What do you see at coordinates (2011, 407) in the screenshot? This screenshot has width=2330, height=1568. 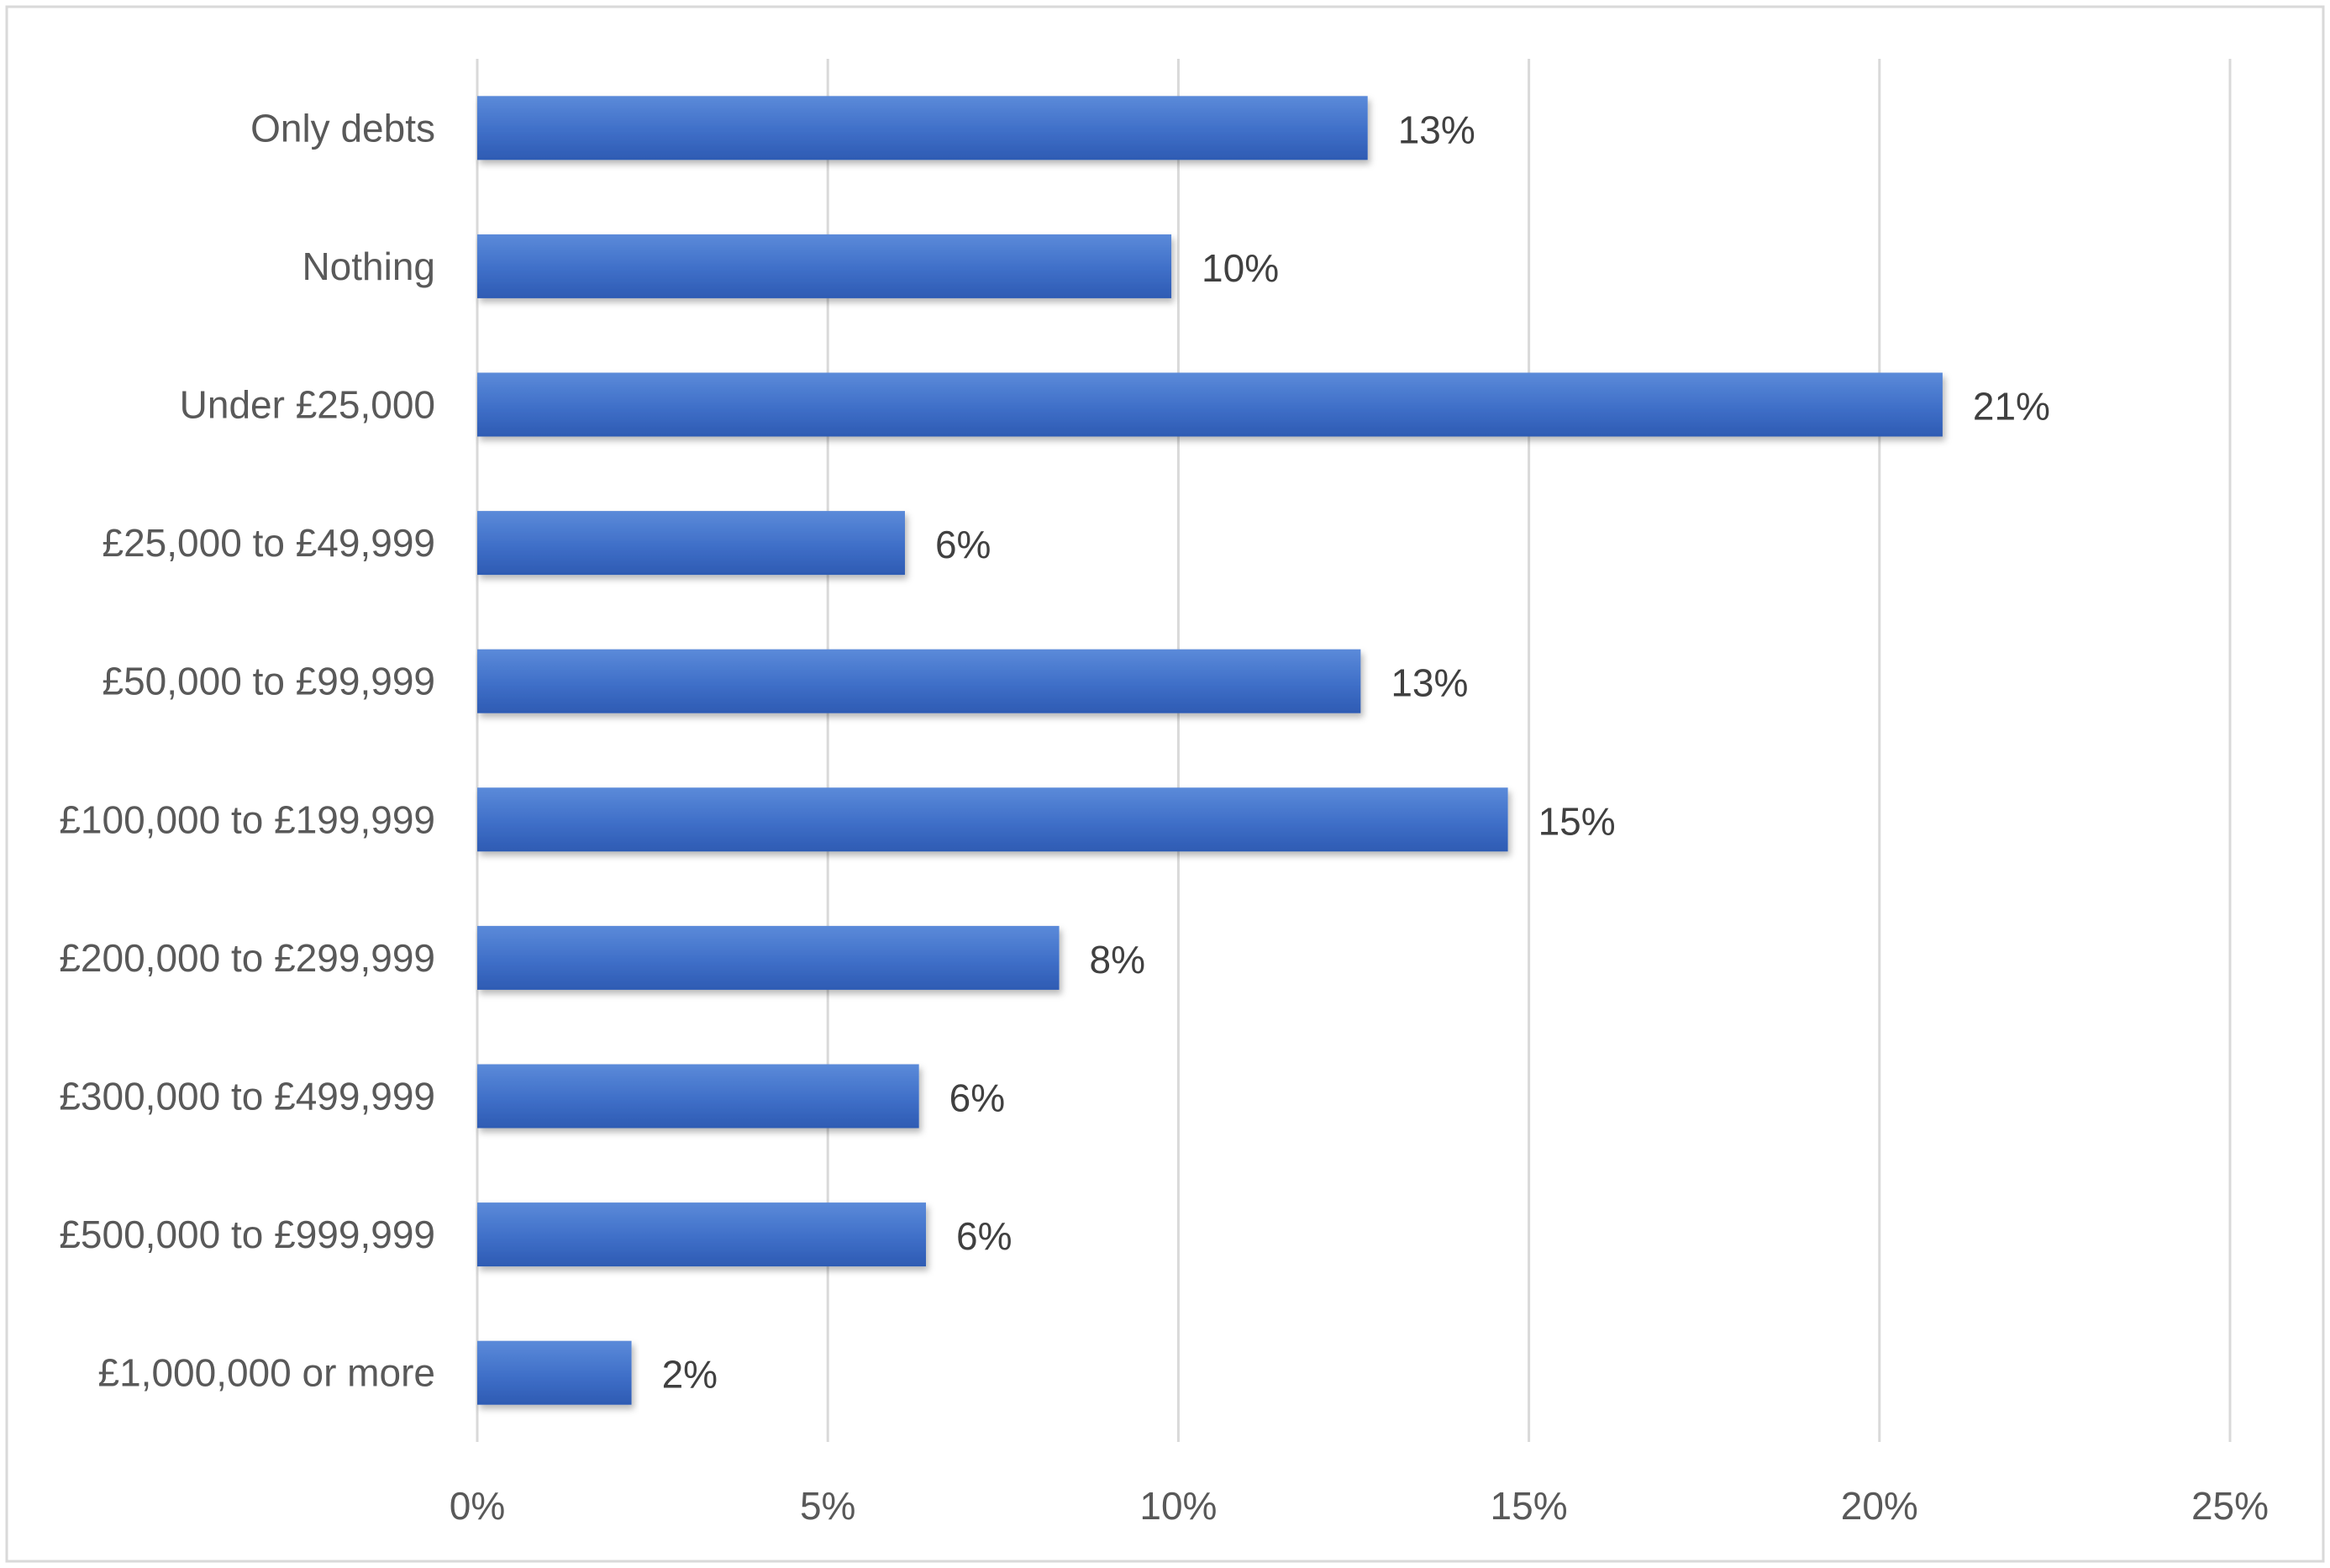 I see `data-label: 21%` at bounding box center [2011, 407].